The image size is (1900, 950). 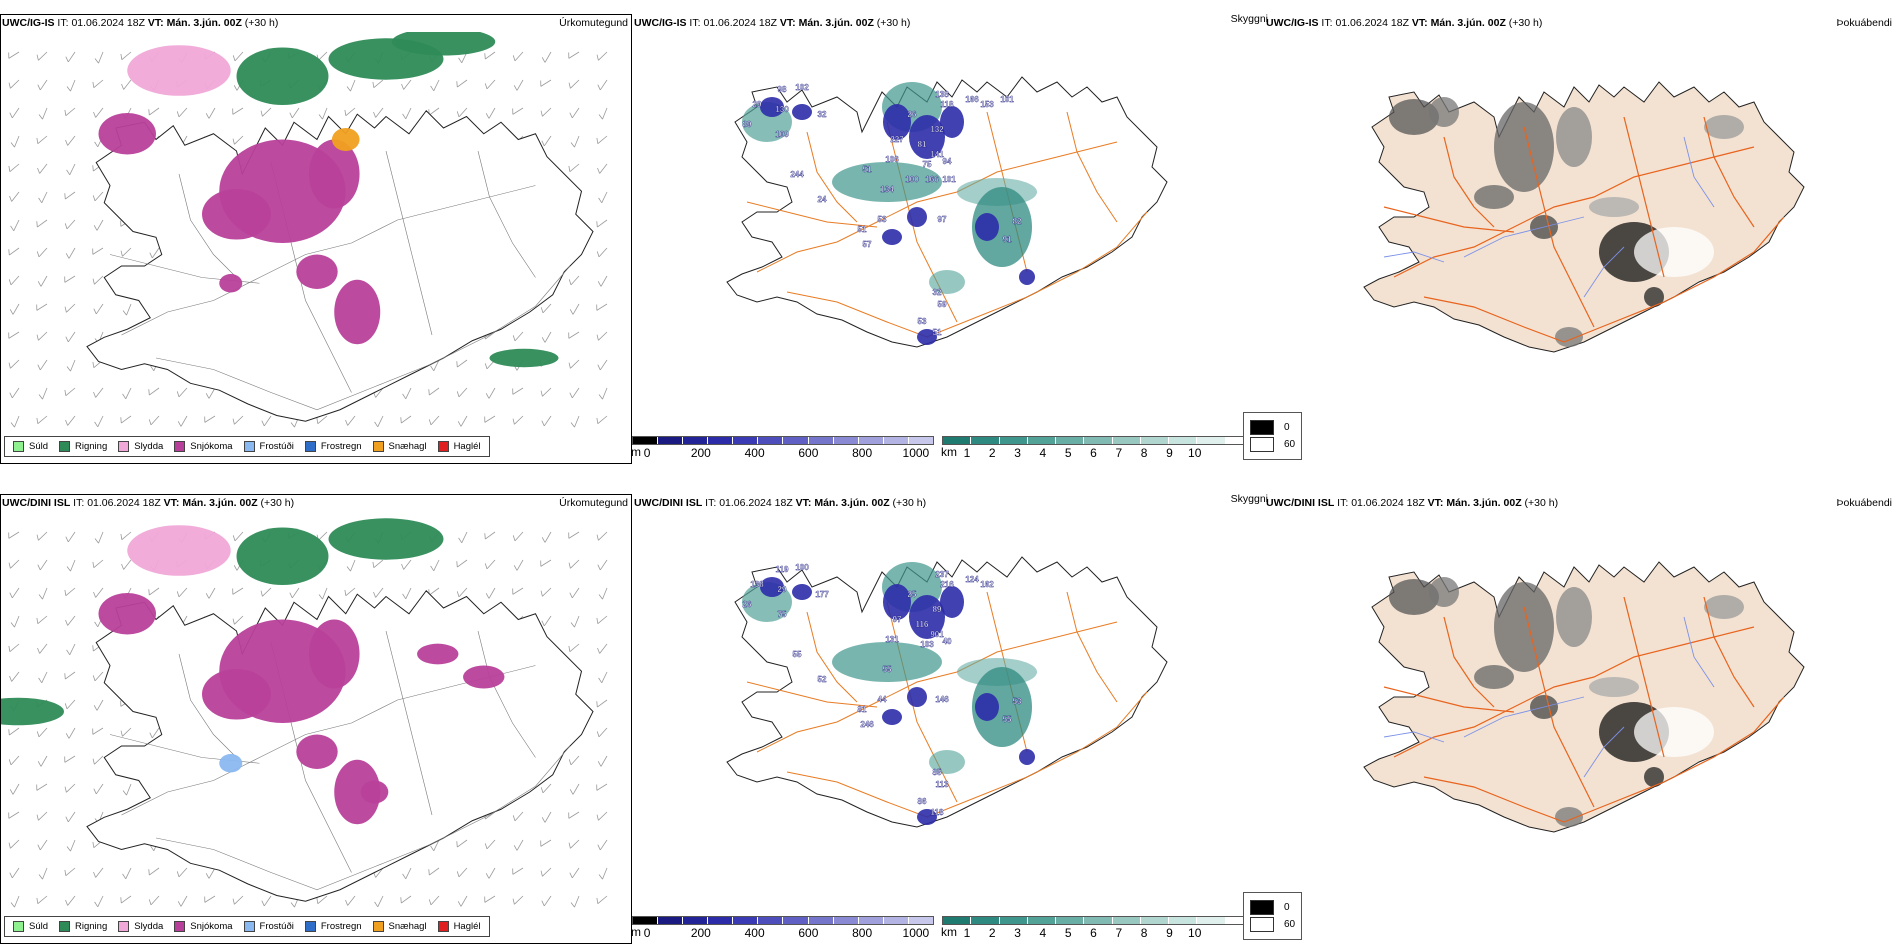 What do you see at coordinates (333, 926) in the screenshot?
I see `legend-item: Frostregn` at bounding box center [333, 926].